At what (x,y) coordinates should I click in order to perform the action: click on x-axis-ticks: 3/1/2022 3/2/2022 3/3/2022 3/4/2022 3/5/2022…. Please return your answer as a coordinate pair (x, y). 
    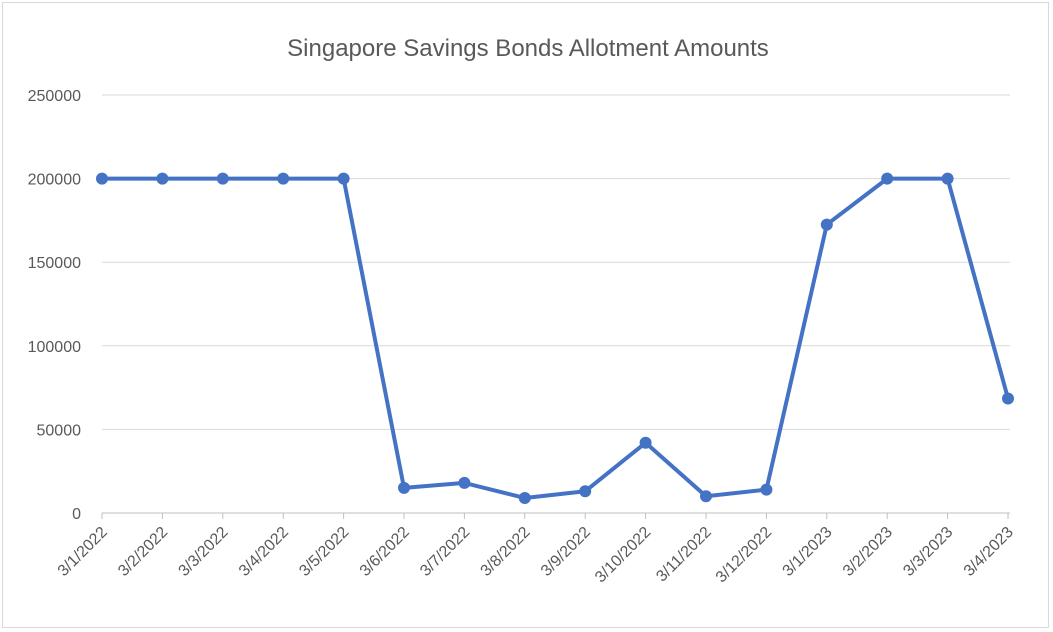
    Looking at the image, I should click on (536, 555).